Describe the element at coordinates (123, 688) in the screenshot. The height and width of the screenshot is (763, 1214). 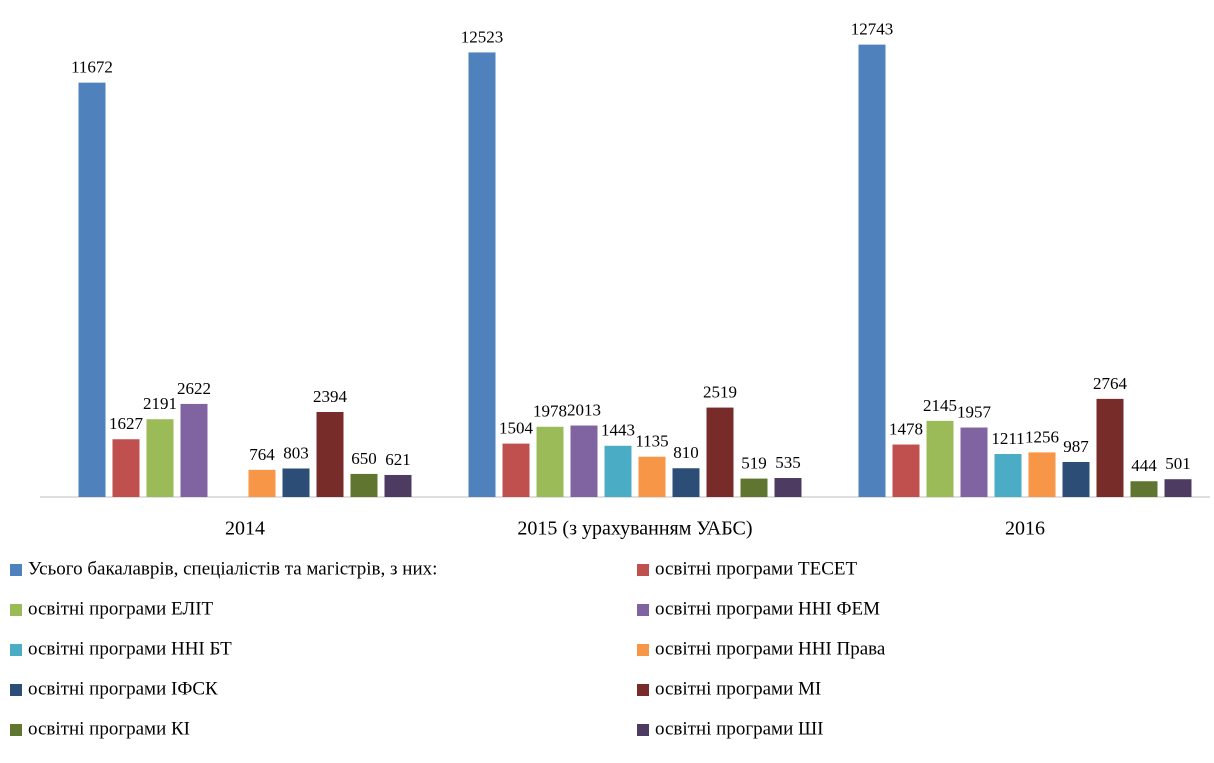
I see `legend-label: освітні програми ІФСК` at that location.